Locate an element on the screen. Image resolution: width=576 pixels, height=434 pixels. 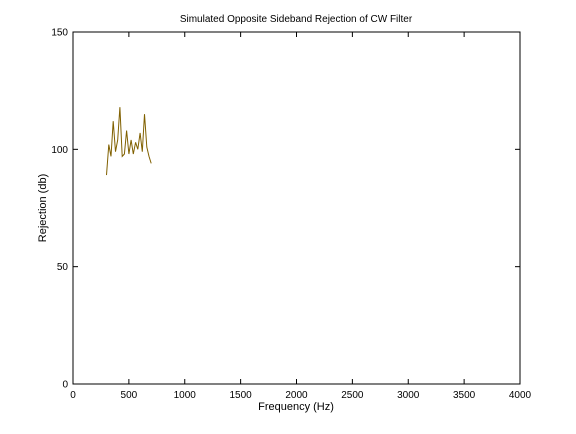
x-tick-label-6: 3000 is located at coordinates (408, 395).